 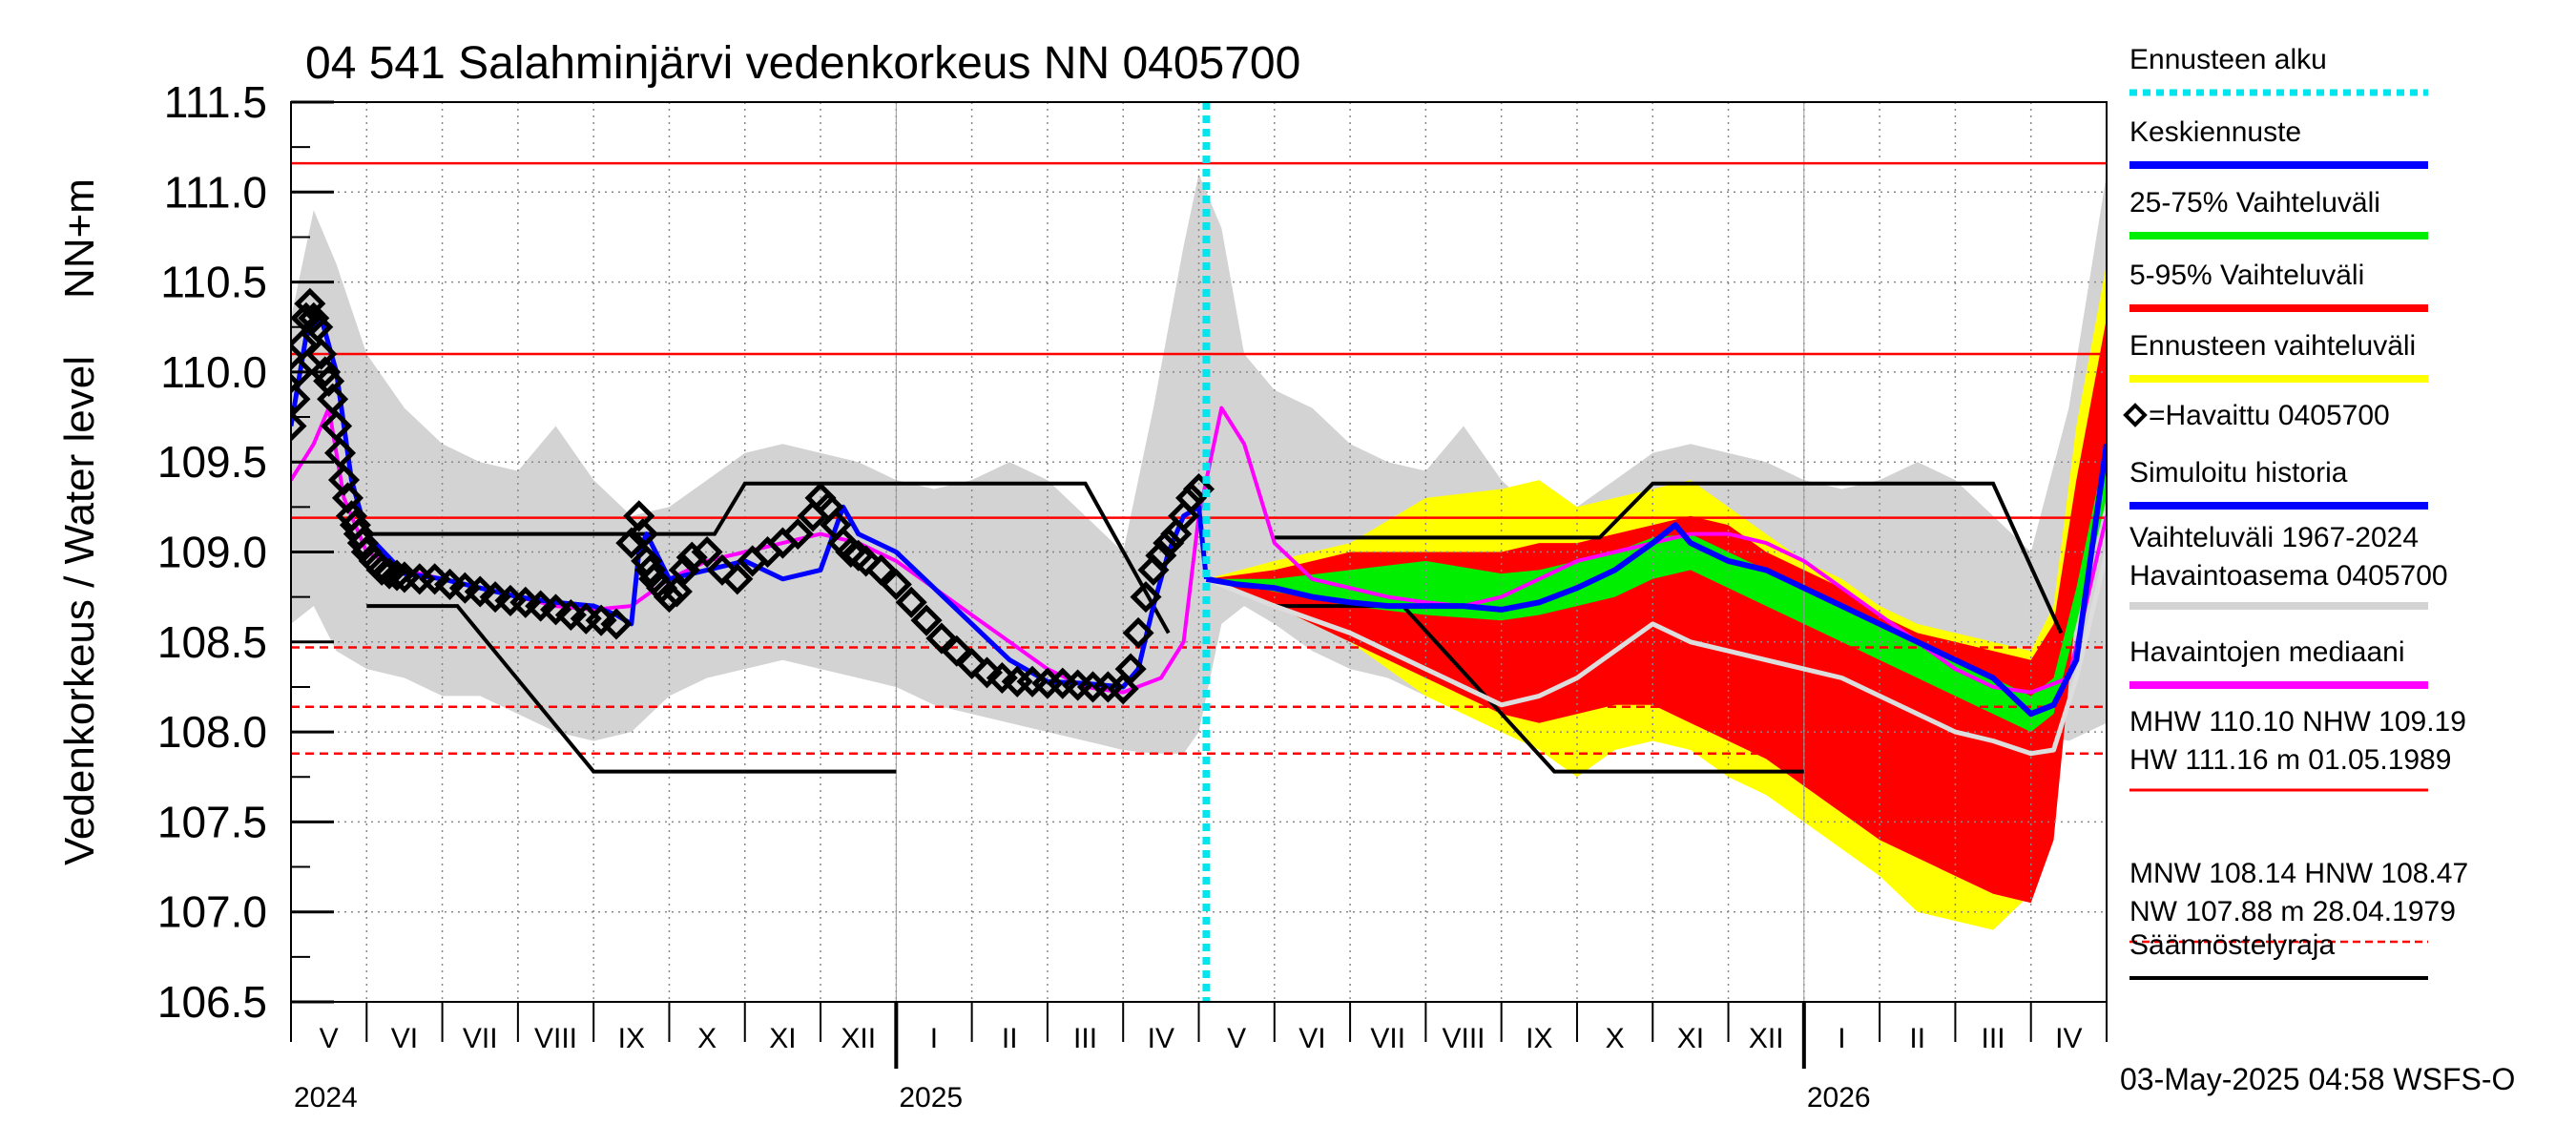 I want to click on series-line, so click(x=1656, y=581).